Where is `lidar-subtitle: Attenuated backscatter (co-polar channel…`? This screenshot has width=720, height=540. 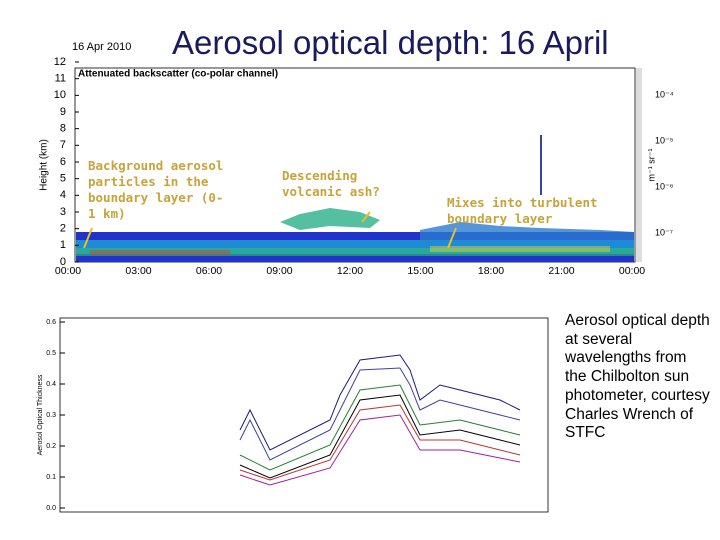 lidar-subtitle: Attenuated backscatter (co-polar channel… is located at coordinates (178, 74).